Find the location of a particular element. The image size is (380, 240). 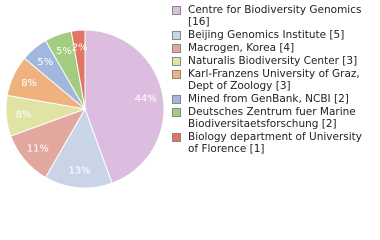

legend-label: Macrogen, Korea [4] is located at coordinates (241, 48).